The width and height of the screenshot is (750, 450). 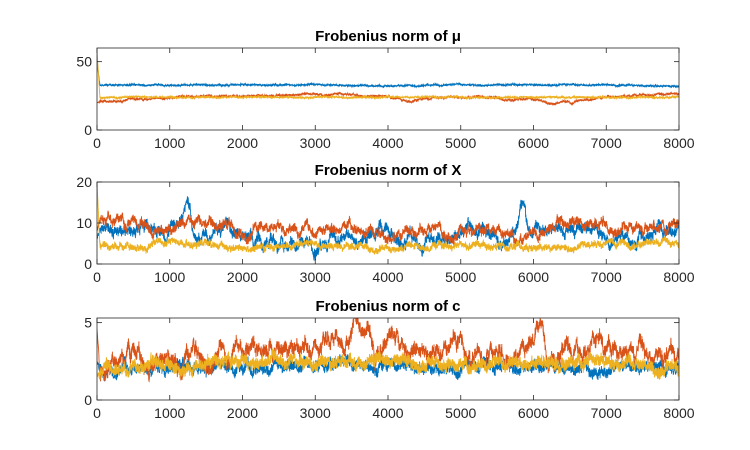 What do you see at coordinates (84, 182) in the screenshot?
I see `y-tick-label: 20` at bounding box center [84, 182].